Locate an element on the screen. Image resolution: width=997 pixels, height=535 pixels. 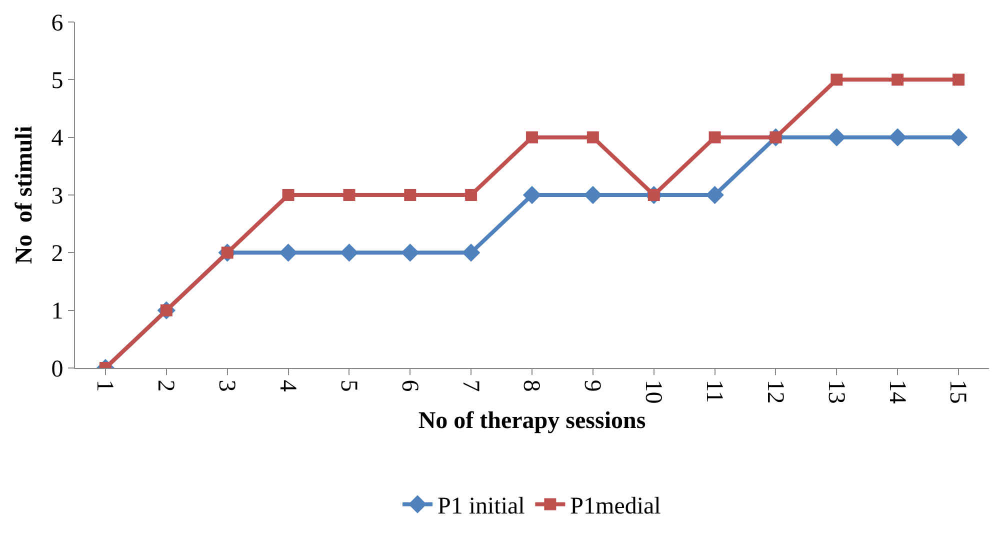
y-tick-label: 4 is located at coordinates (57, 139).